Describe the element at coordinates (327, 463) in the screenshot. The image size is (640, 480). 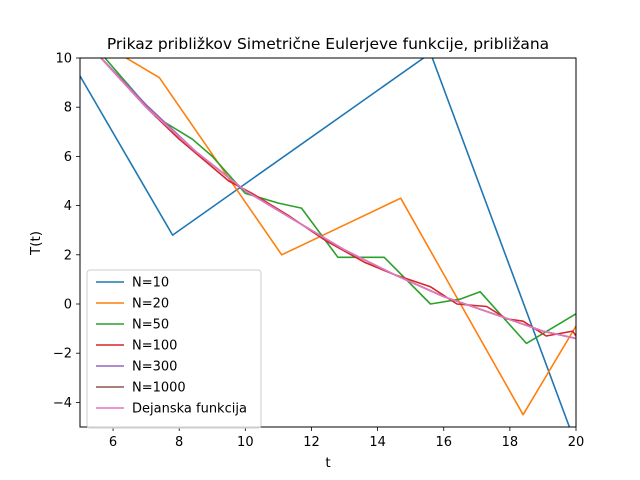
I see `x-axis-label: t` at that location.